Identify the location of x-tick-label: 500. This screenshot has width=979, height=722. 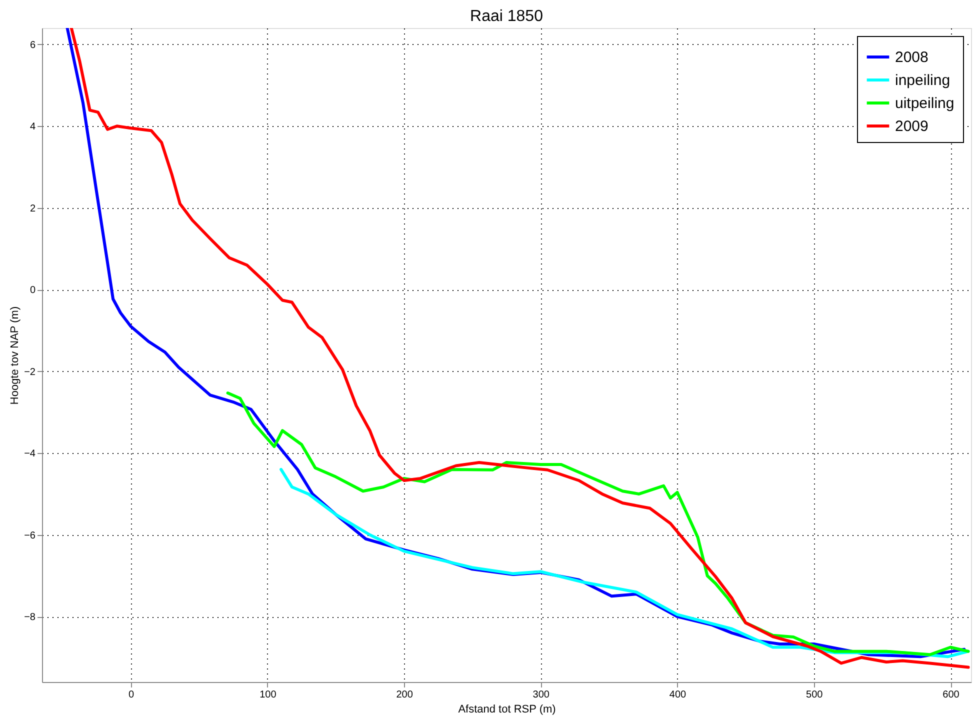
(815, 695).